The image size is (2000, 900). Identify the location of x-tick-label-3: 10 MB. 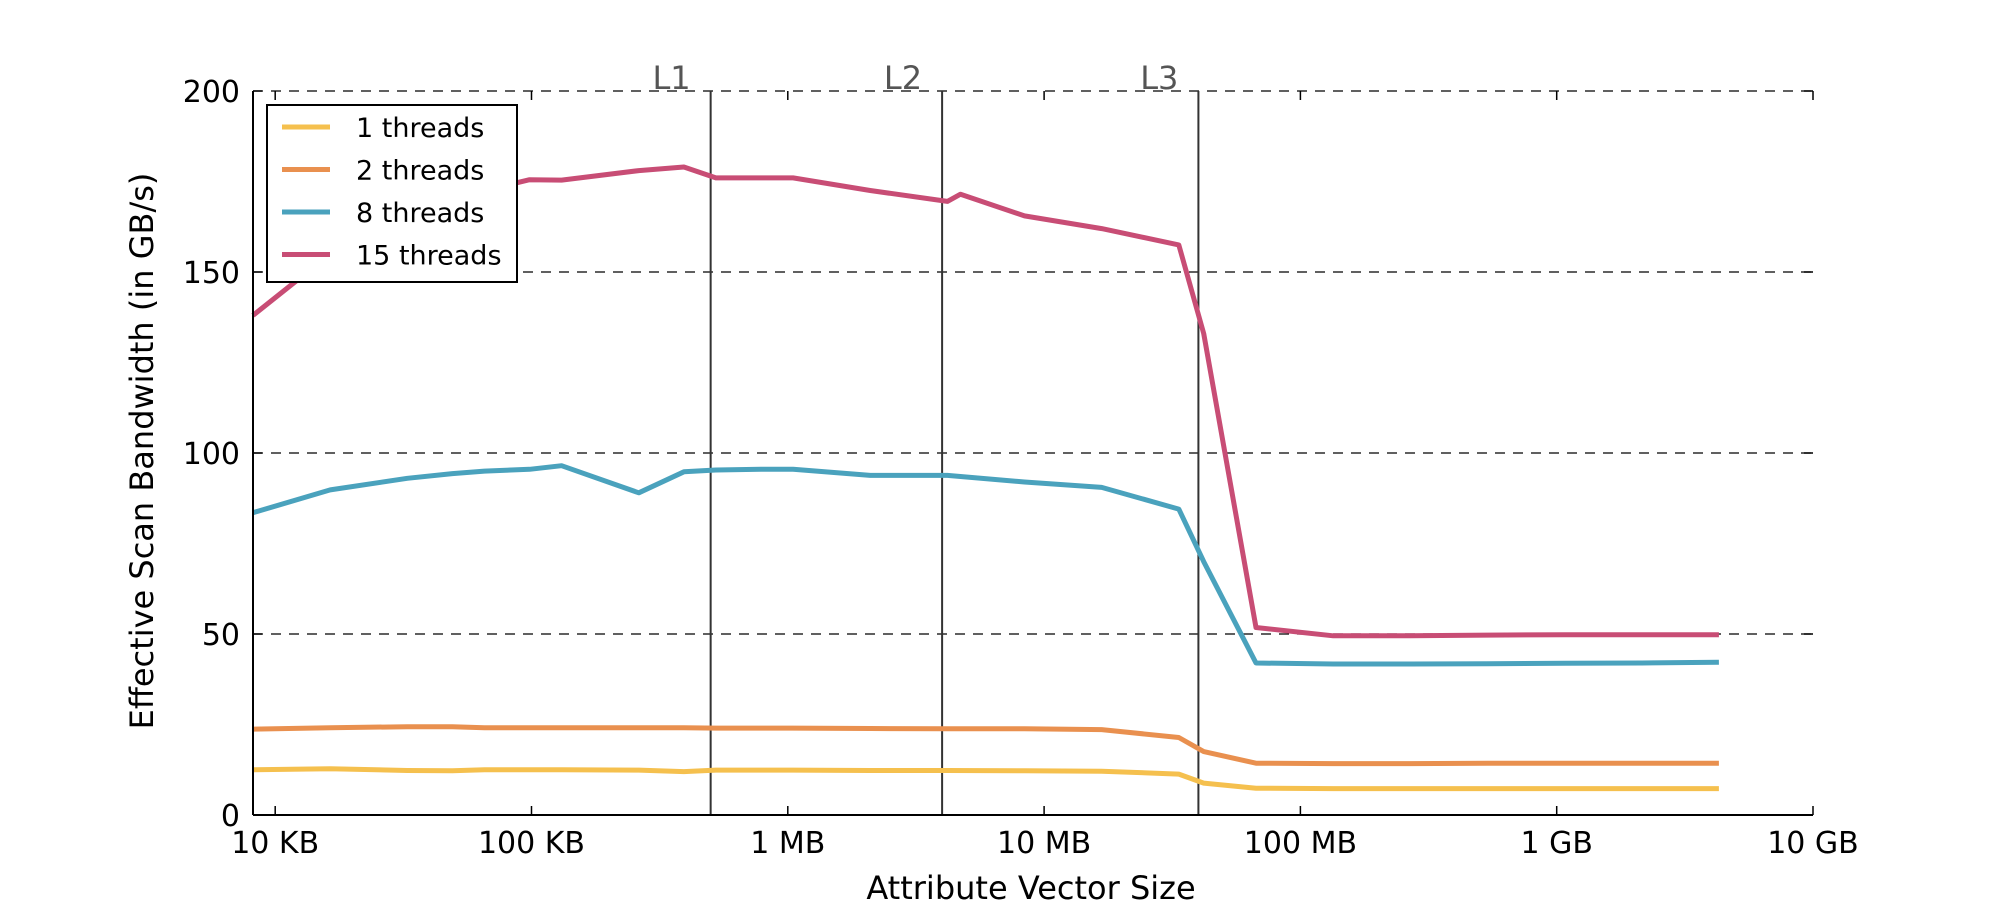
(1044, 843).